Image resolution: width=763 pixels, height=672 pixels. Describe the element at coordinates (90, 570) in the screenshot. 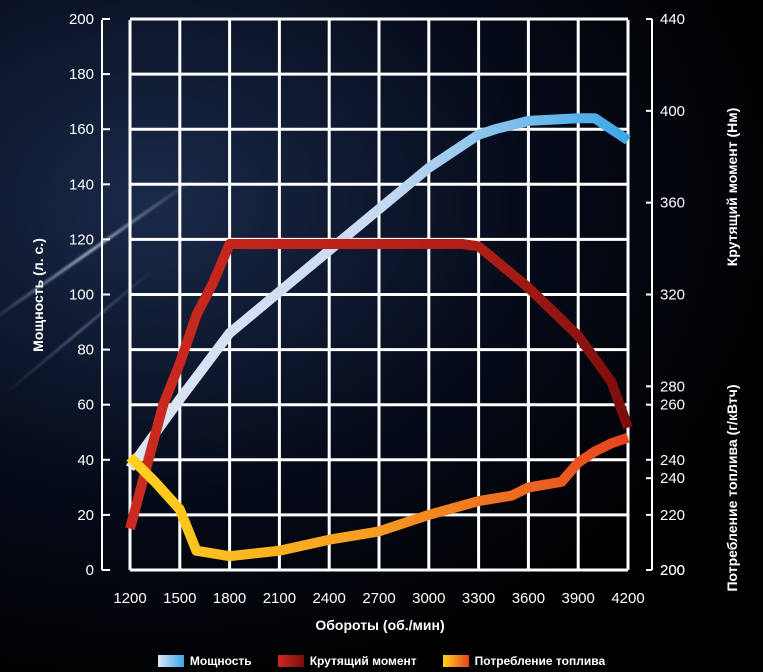

I see `left-axis-tick-label: 0` at that location.